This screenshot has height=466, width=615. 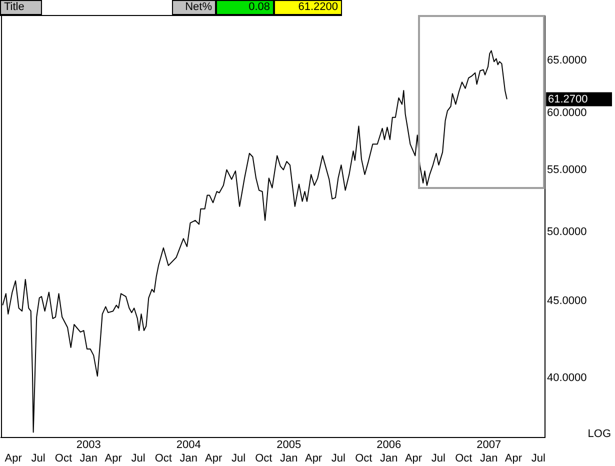 What do you see at coordinates (489, 451) in the screenshot?
I see `x-tick-label: 2007 Jan` at bounding box center [489, 451].